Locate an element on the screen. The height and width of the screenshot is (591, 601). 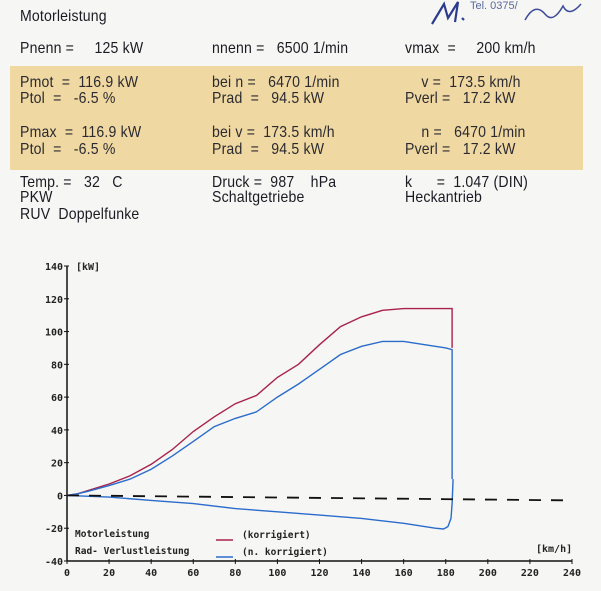
druck: Druck = 987 hPa is located at coordinates (274, 182).